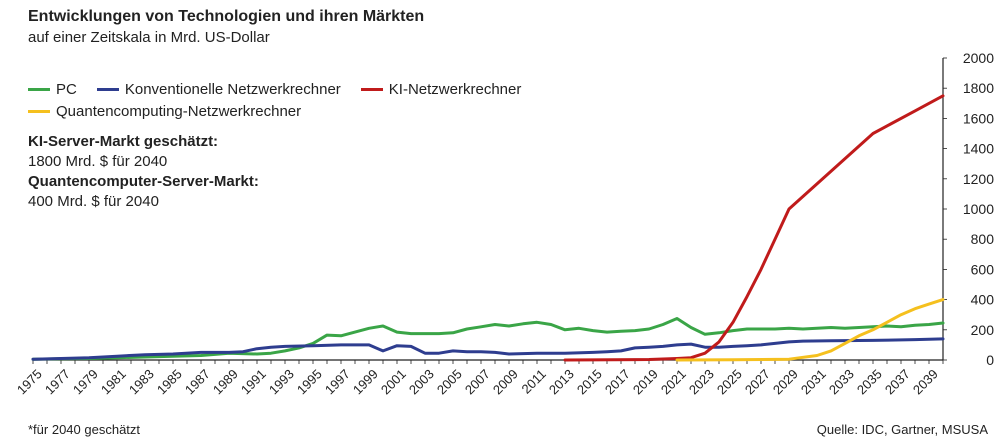 The height and width of the screenshot is (445, 1000). Describe the element at coordinates (561, 381) in the screenshot. I see `x-tick-label: 2013` at that location.